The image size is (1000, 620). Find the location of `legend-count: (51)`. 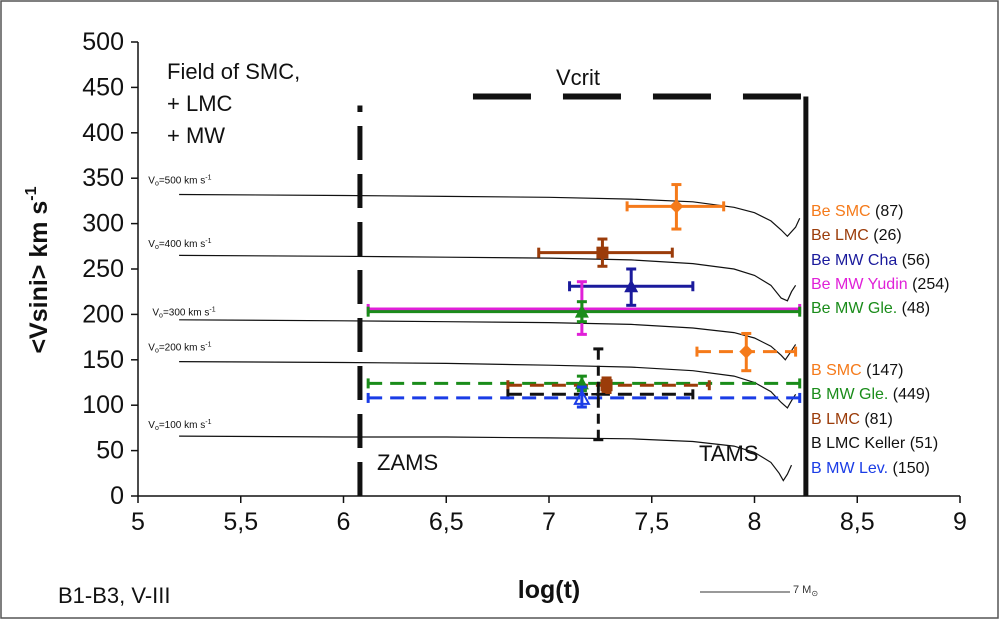

legend-count: (51) is located at coordinates (921, 443).